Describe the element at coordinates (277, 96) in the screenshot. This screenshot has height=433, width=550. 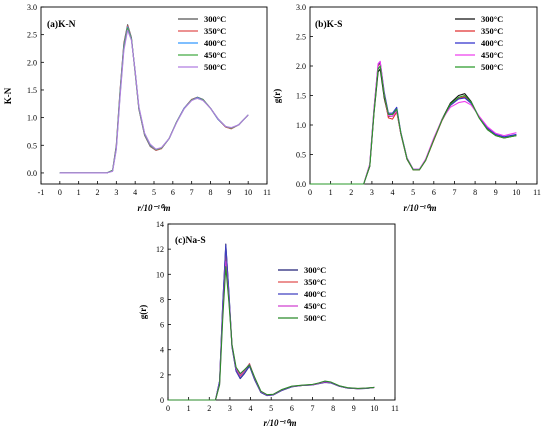
I see `panel-b-y-axis-label: g(r)` at that location.